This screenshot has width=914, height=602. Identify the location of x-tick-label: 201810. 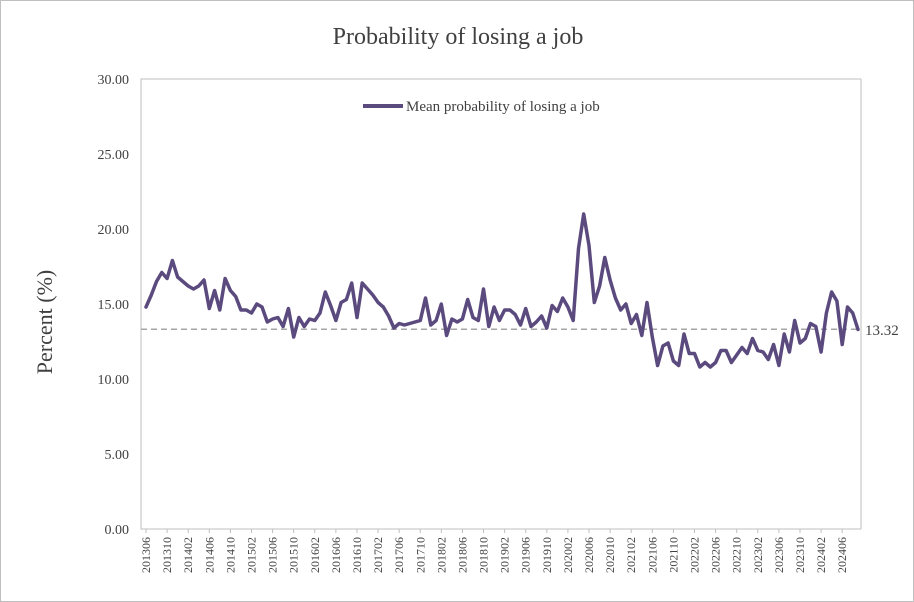
(484, 555).